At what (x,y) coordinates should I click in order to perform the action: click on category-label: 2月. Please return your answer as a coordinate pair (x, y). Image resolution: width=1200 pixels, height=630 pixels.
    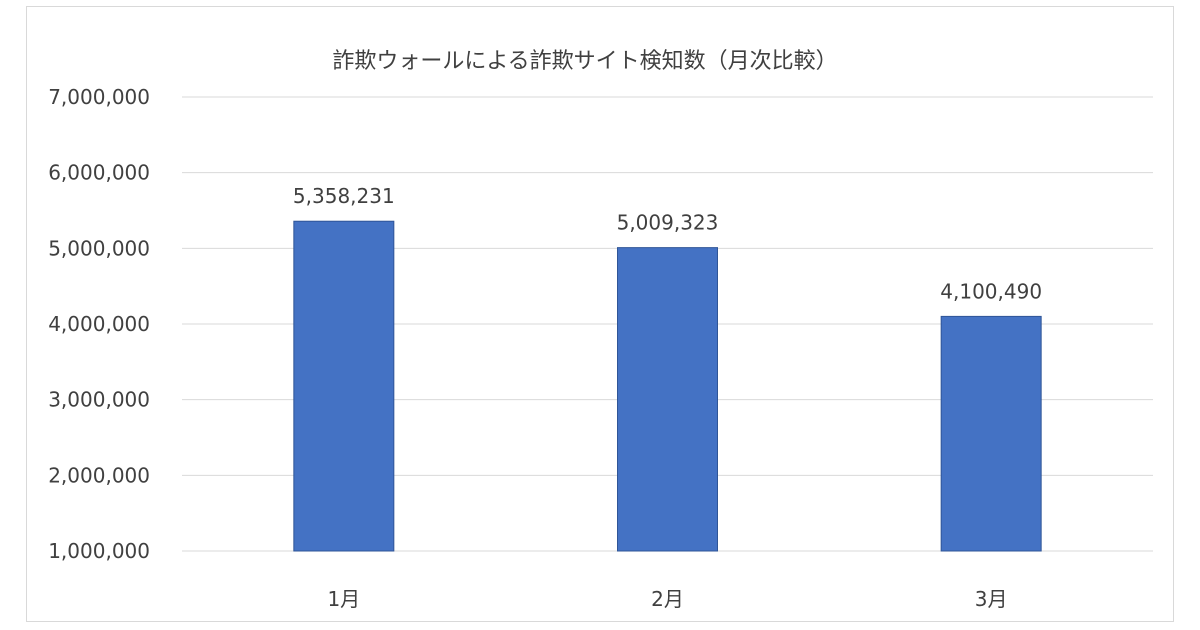
    Looking at the image, I should click on (667, 599).